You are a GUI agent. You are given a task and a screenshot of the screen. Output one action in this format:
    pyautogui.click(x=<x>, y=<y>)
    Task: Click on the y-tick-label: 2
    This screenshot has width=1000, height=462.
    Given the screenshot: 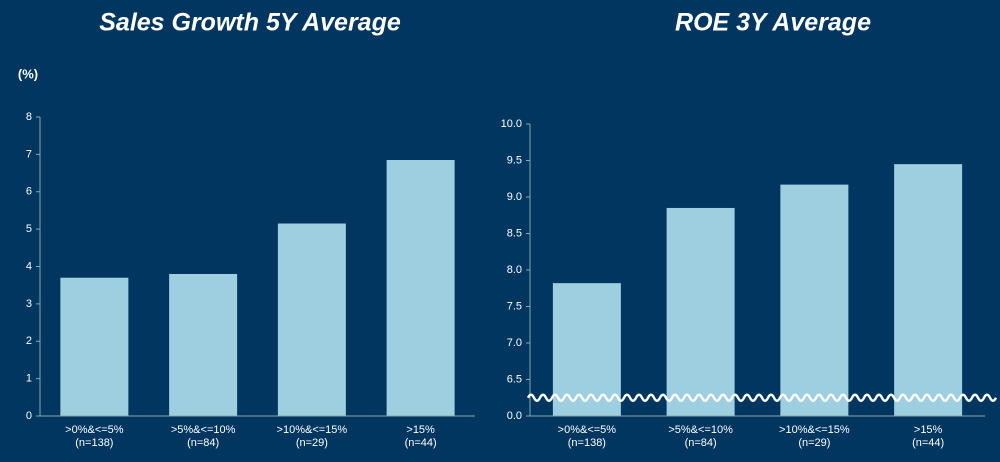 What is the action you would take?
    pyautogui.click(x=29, y=341)
    